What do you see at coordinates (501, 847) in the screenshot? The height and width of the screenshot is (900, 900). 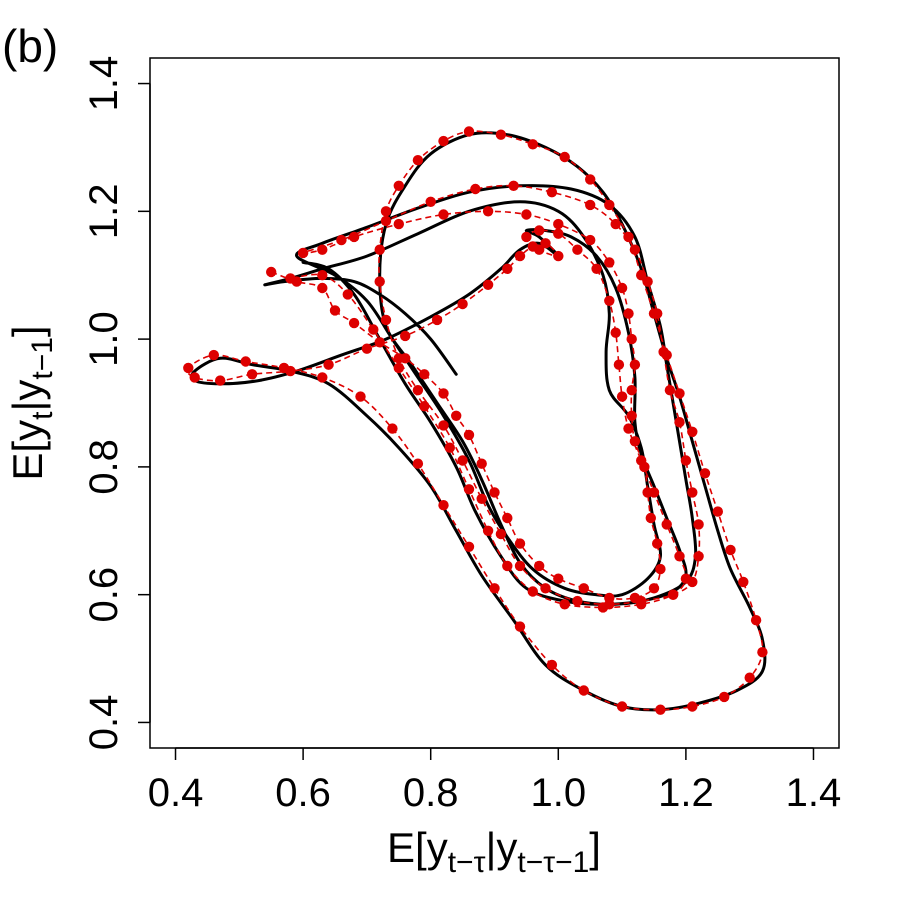 I see `x-title-mid: |y` at bounding box center [501, 847].